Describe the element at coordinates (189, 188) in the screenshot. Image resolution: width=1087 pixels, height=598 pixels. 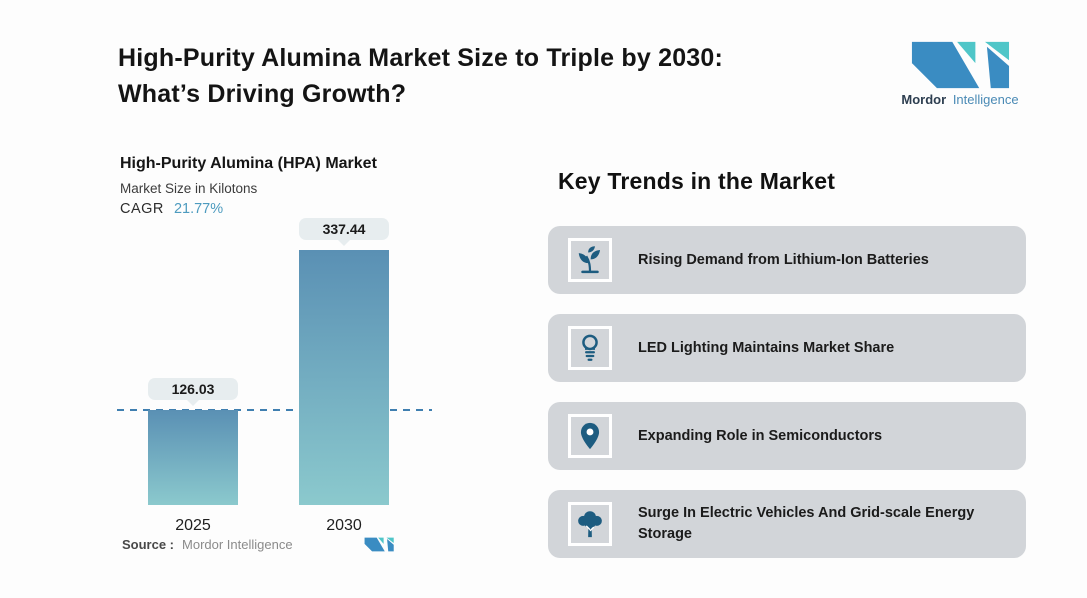
I see `chart-subtitle: Market Size in Kilotons` at that location.